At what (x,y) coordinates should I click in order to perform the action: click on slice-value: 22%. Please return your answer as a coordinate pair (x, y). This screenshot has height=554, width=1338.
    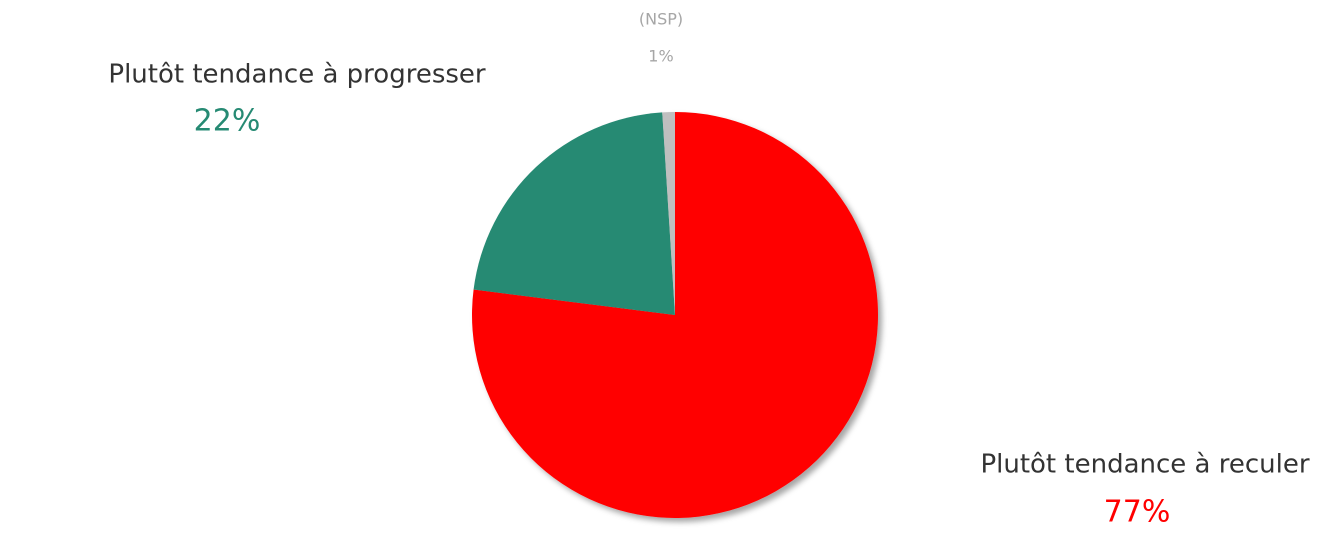
    Looking at the image, I should click on (227, 121).